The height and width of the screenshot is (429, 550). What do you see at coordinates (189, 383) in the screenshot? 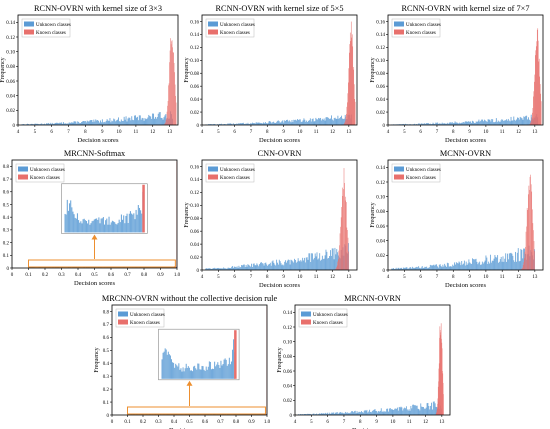
I see `zoom-arrow-head` at bounding box center [189, 383].